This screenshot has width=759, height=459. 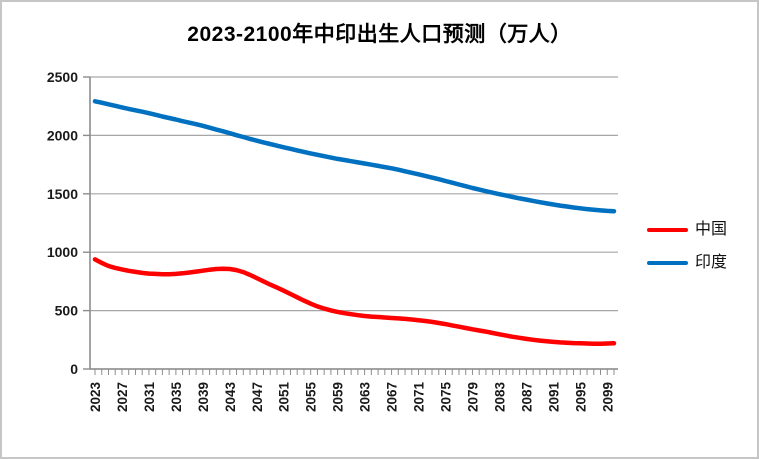 What do you see at coordinates (203, 397) in the screenshot?
I see `x-tick-label: 2039` at bounding box center [203, 397].